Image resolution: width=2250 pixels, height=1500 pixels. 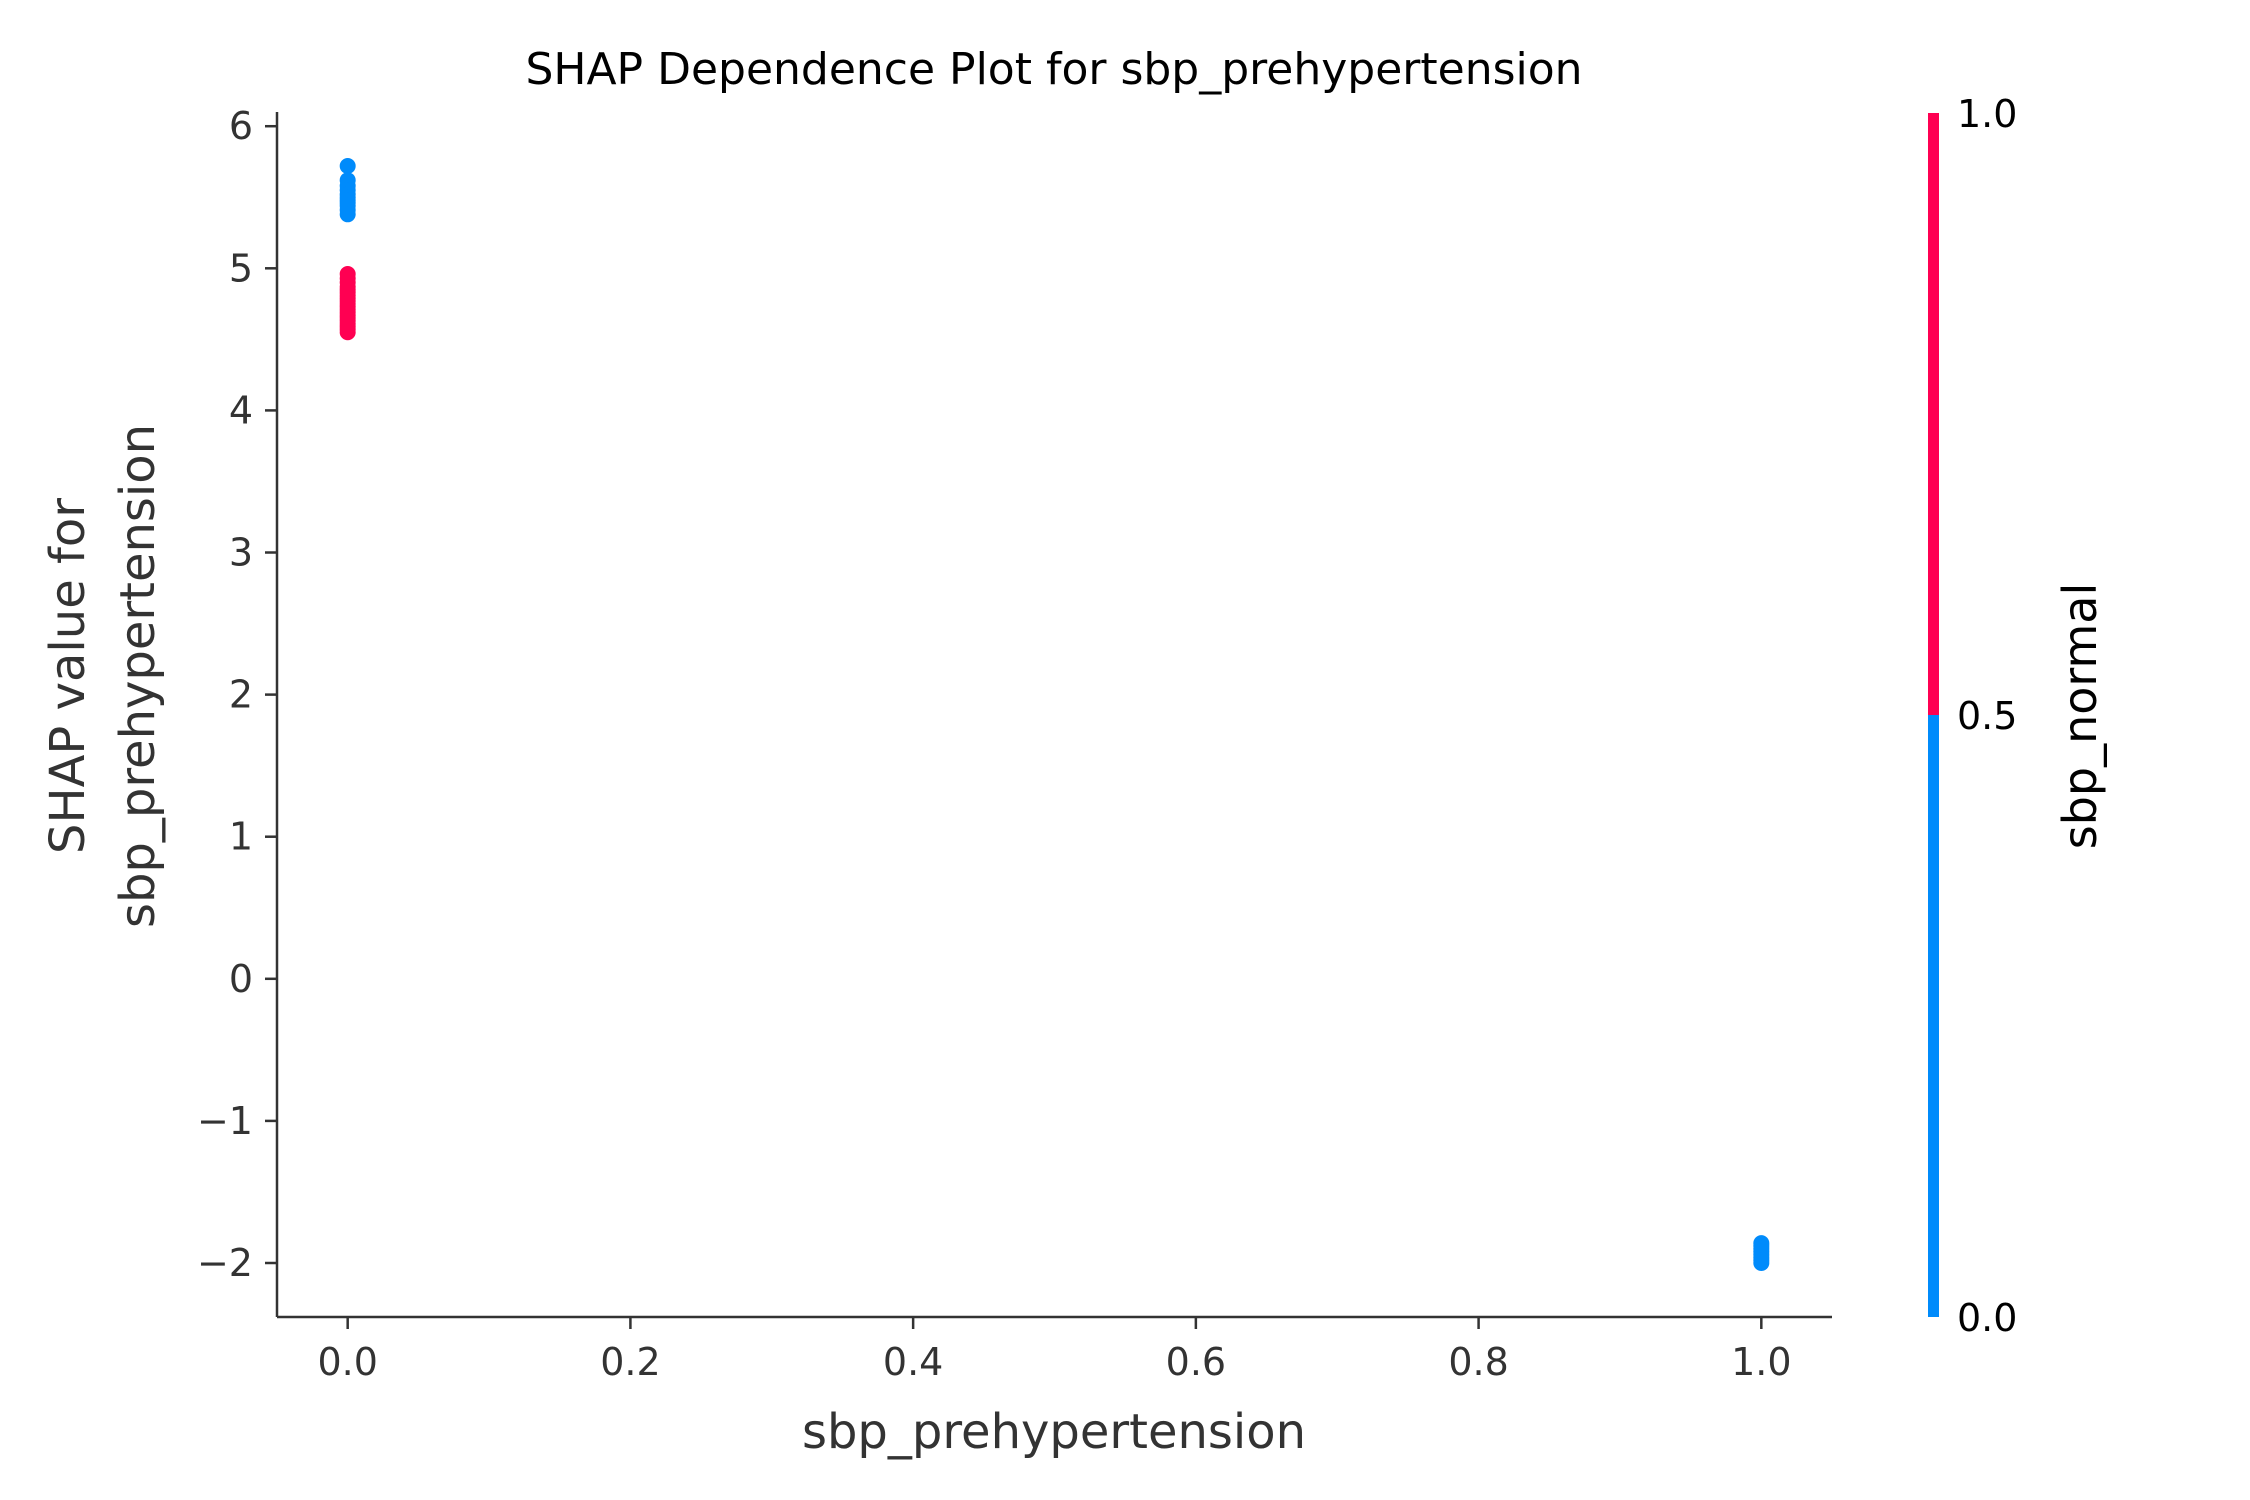 I want to click on x-tick-label: 0.0, so click(x=347, y=1362).